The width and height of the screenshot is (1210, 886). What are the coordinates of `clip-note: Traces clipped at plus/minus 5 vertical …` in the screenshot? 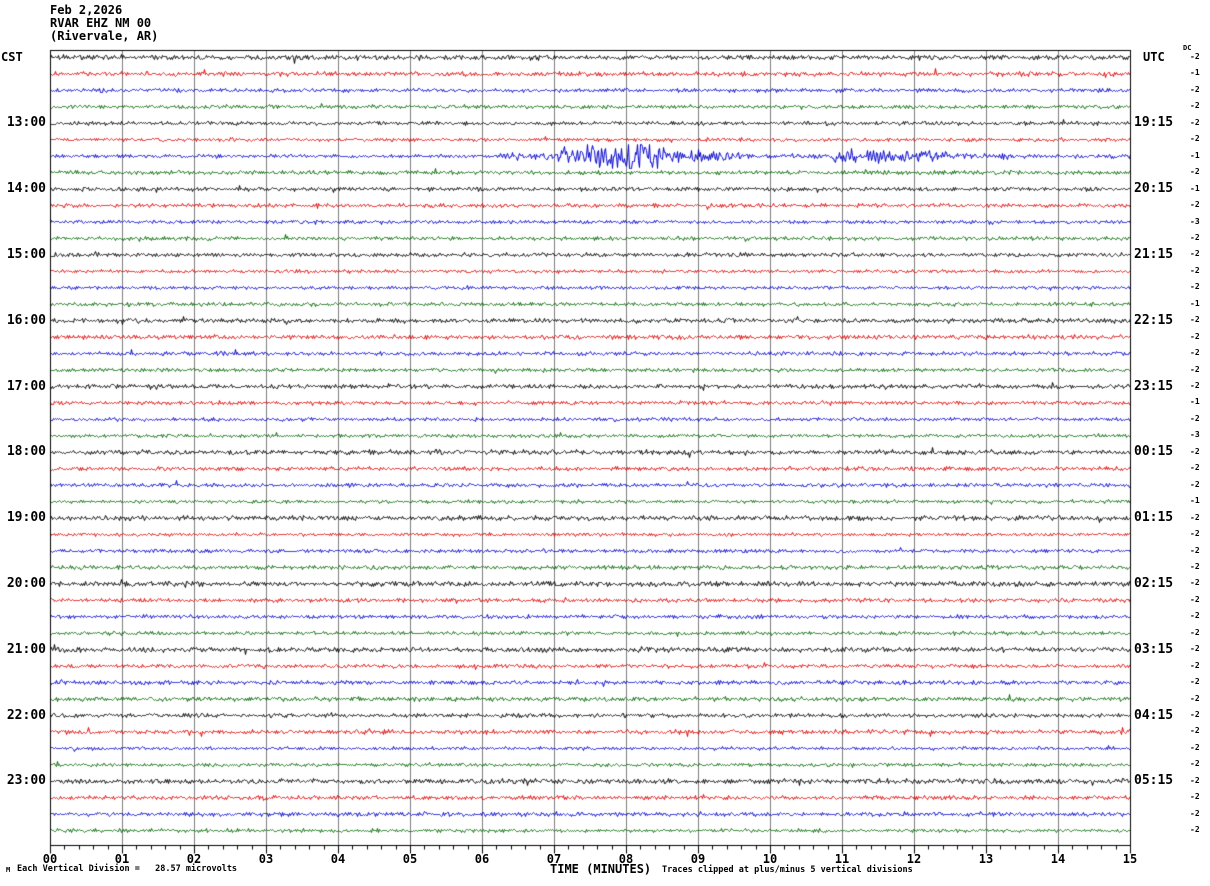 It's located at (787, 870).